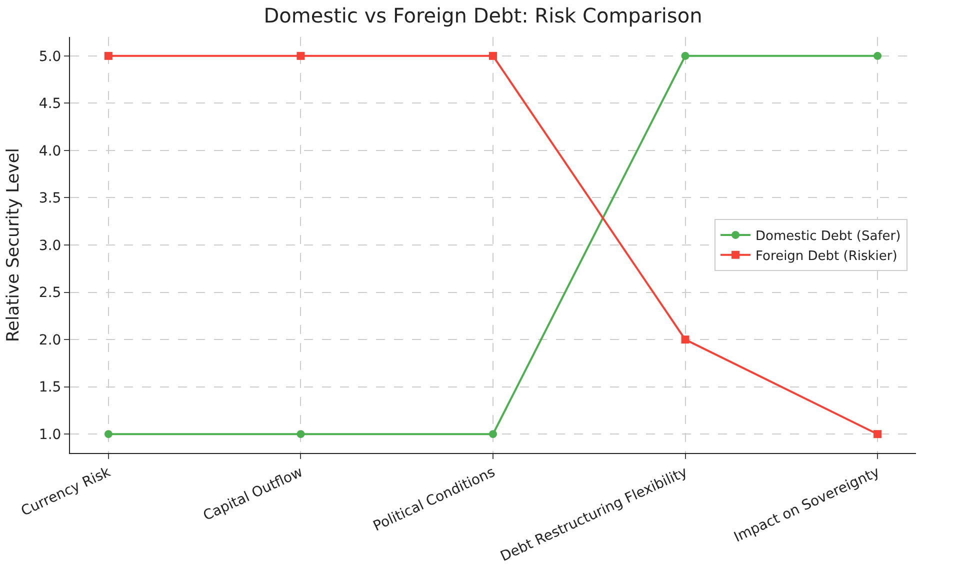  What do you see at coordinates (50, 151) in the screenshot?
I see `y-tick-label: 4.0` at bounding box center [50, 151].